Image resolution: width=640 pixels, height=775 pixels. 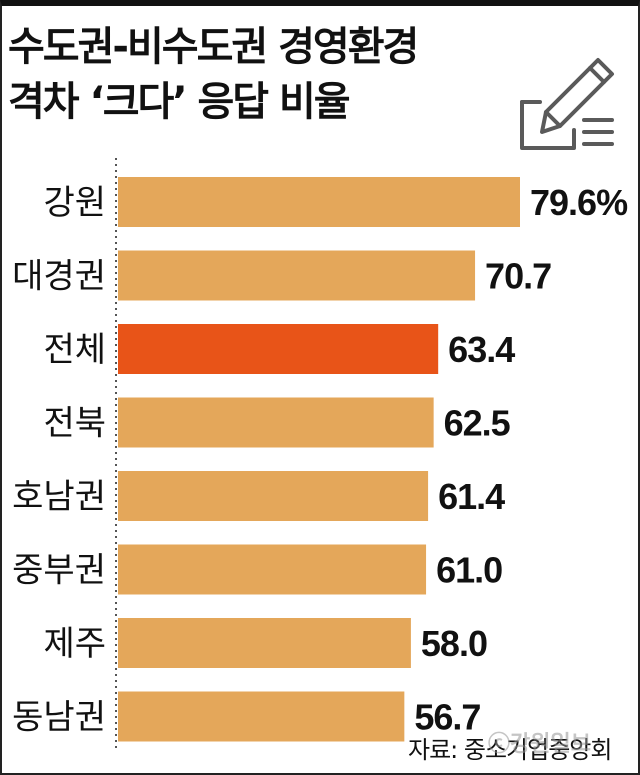 I want to click on category-label: 전체, so click(x=74, y=350).